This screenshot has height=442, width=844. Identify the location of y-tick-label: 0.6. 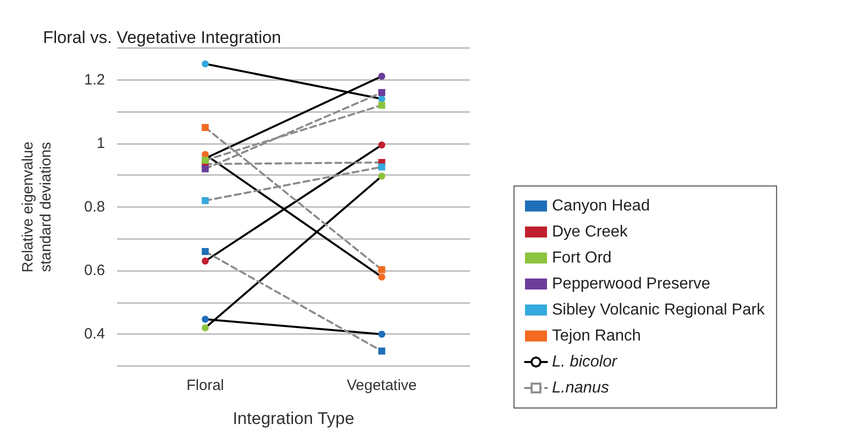
(94, 271).